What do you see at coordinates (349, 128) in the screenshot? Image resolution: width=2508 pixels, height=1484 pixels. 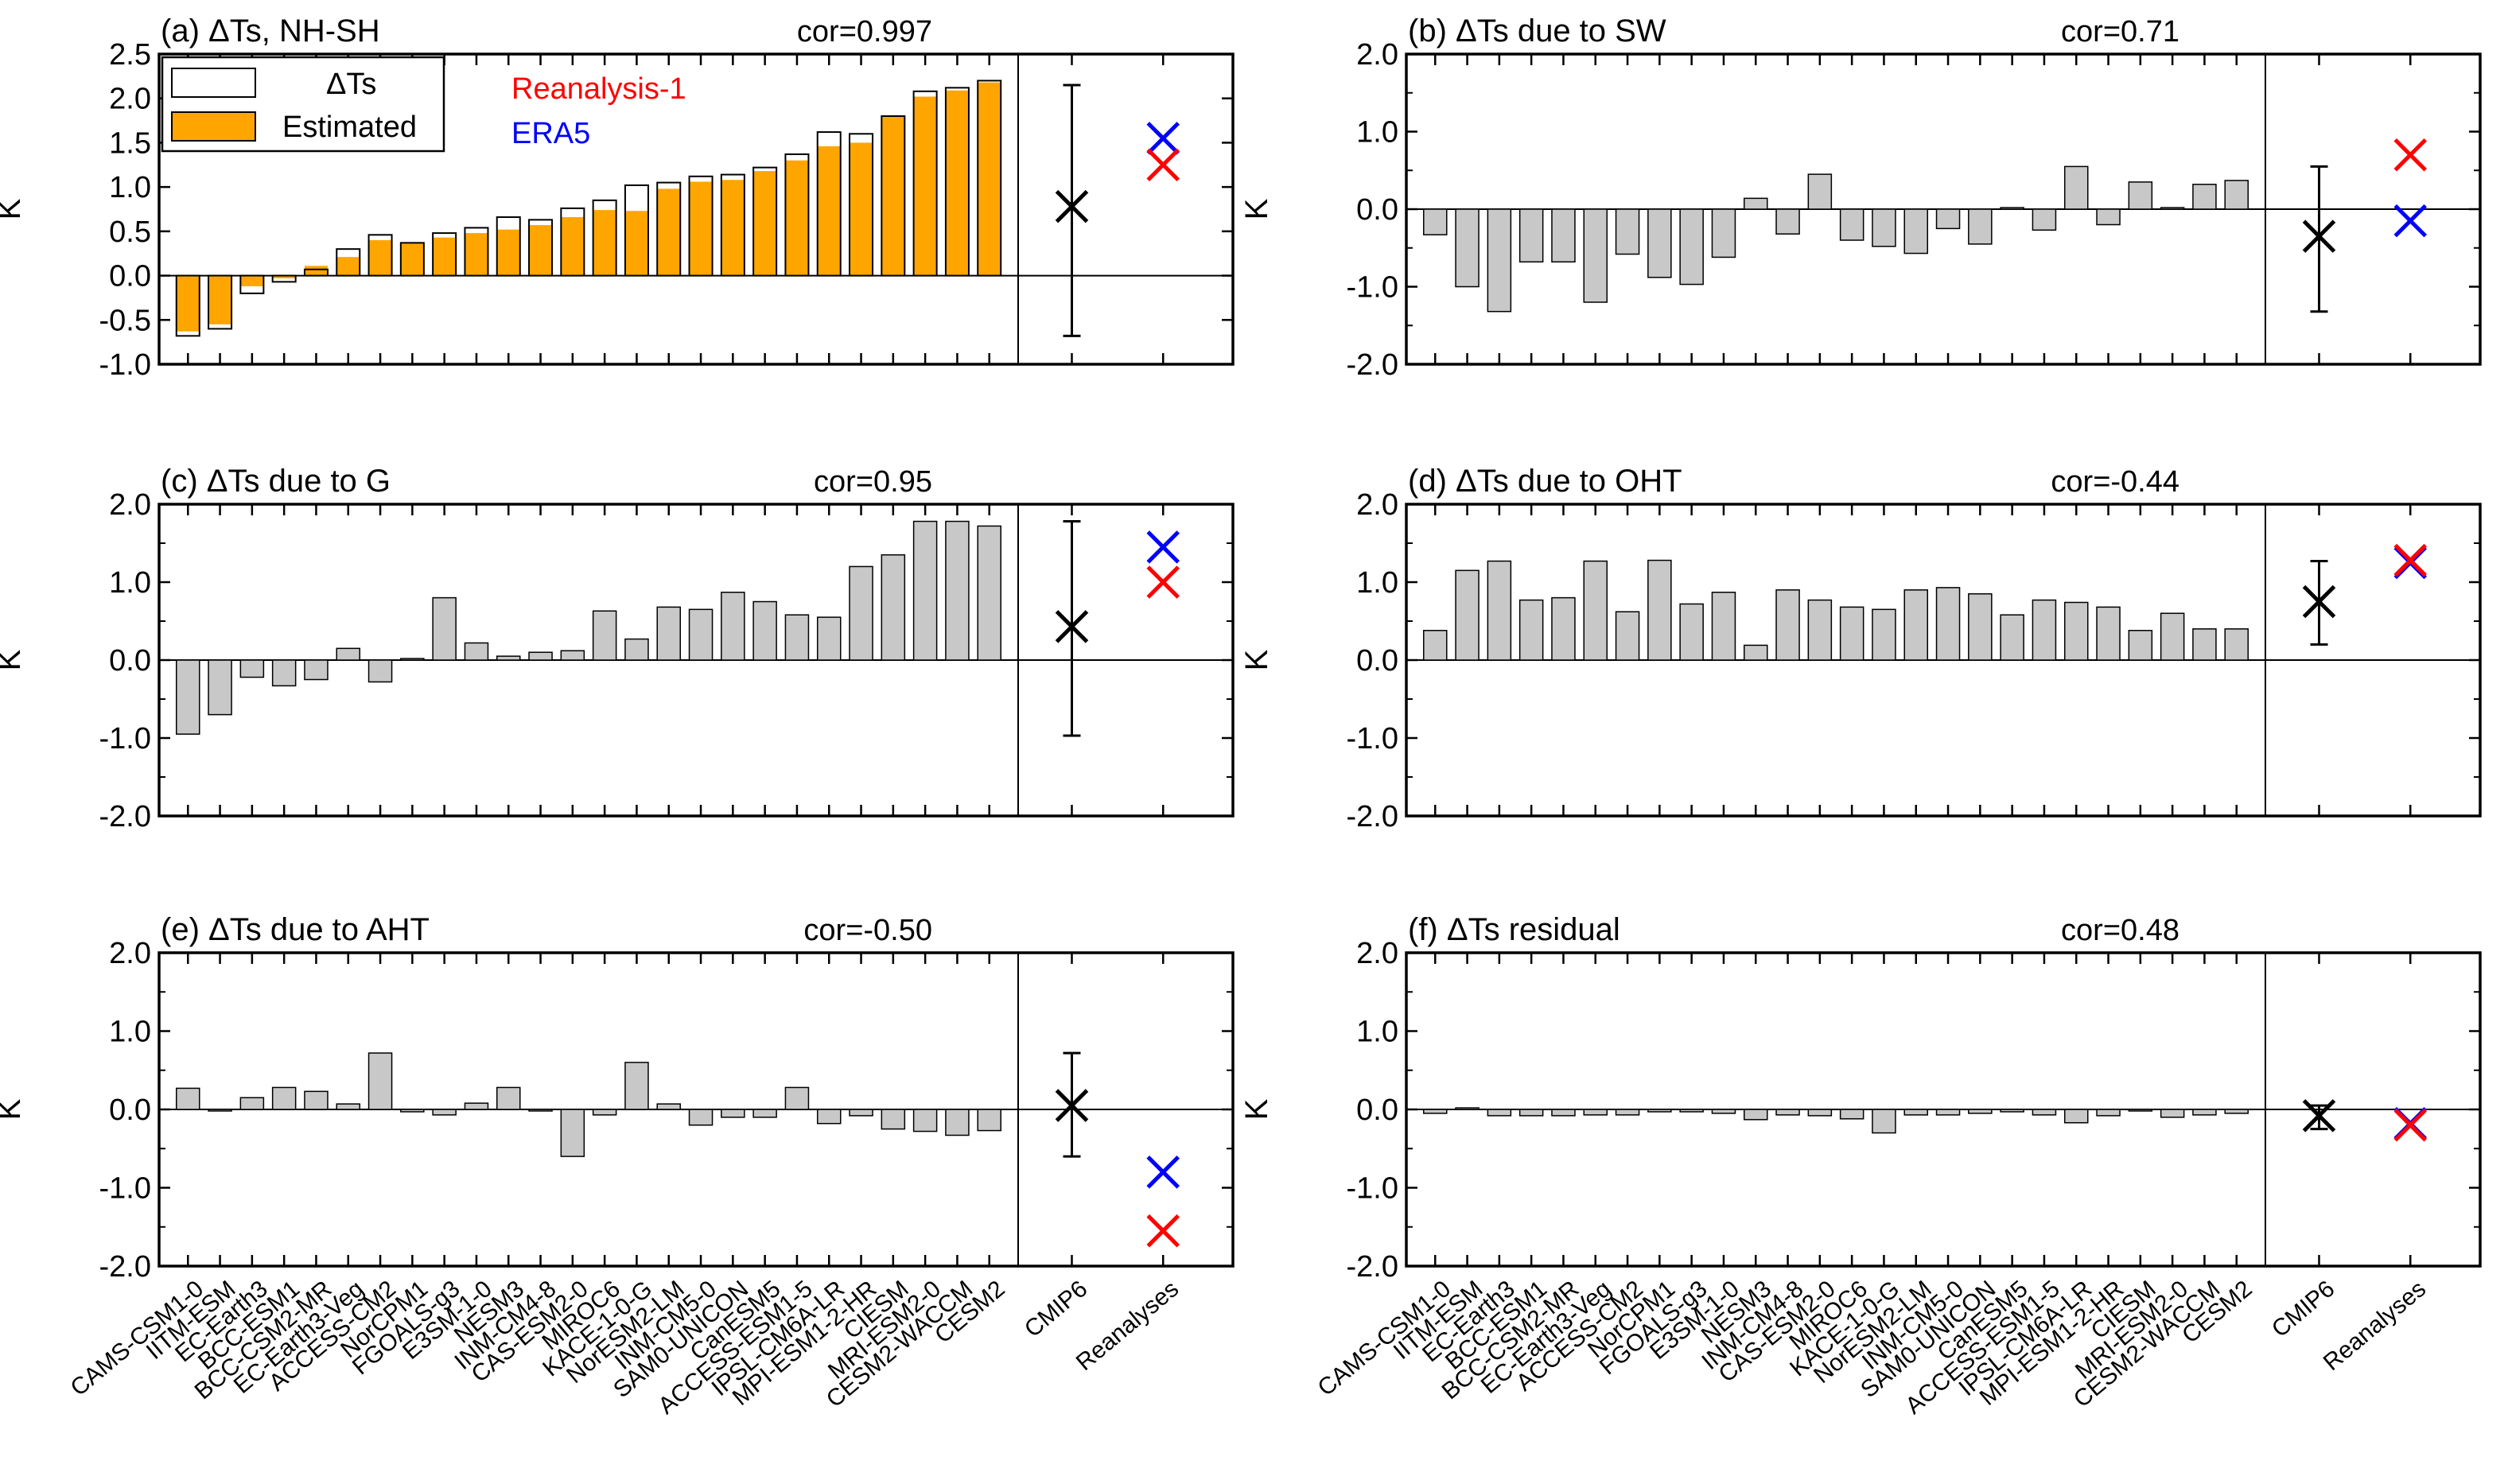 I see `legend-label-estimated: Estimated` at bounding box center [349, 128].